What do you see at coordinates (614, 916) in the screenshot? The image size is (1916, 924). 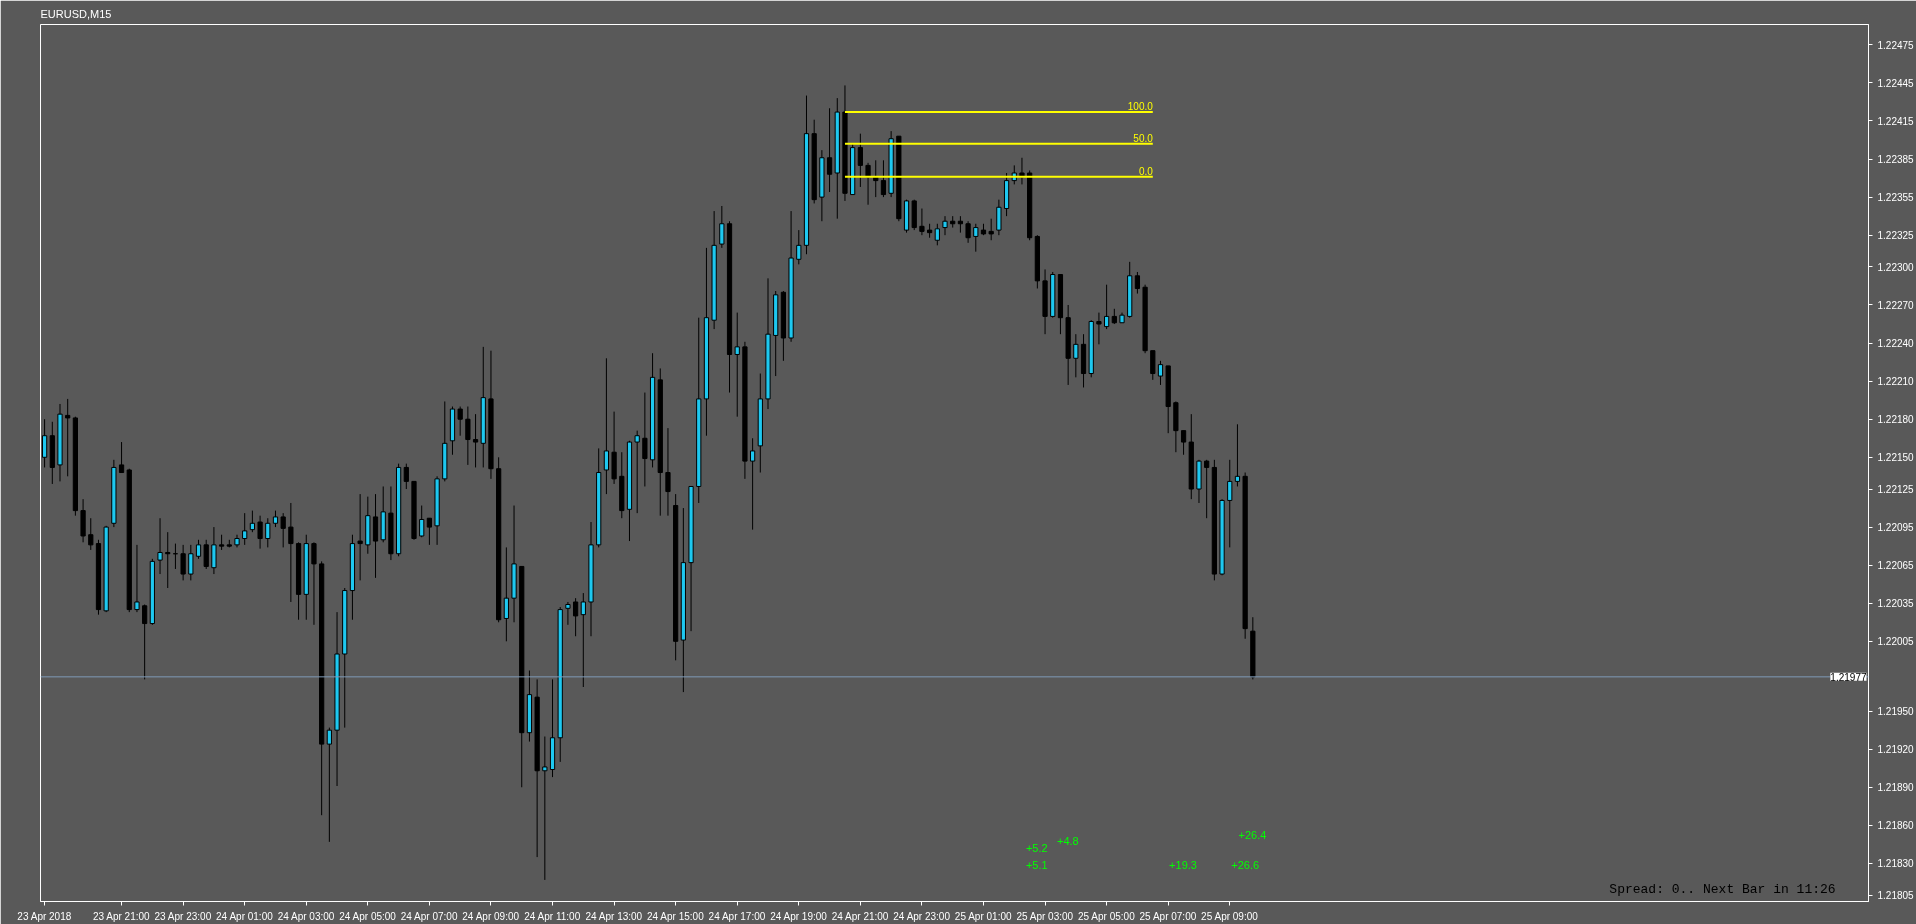 I see `x-tick-label: 24 Apr 13:00` at bounding box center [614, 916].